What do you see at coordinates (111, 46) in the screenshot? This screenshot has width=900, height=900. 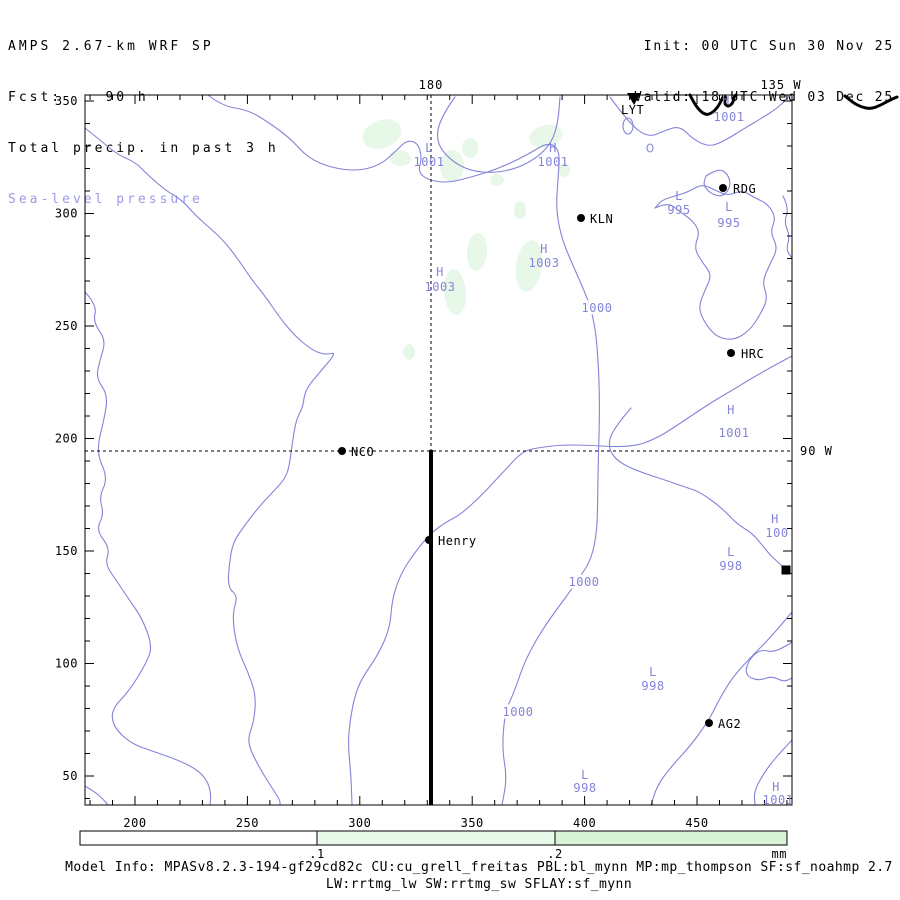 I see `model-title: AMPS 2.67-km WRF SP` at bounding box center [111, 46].